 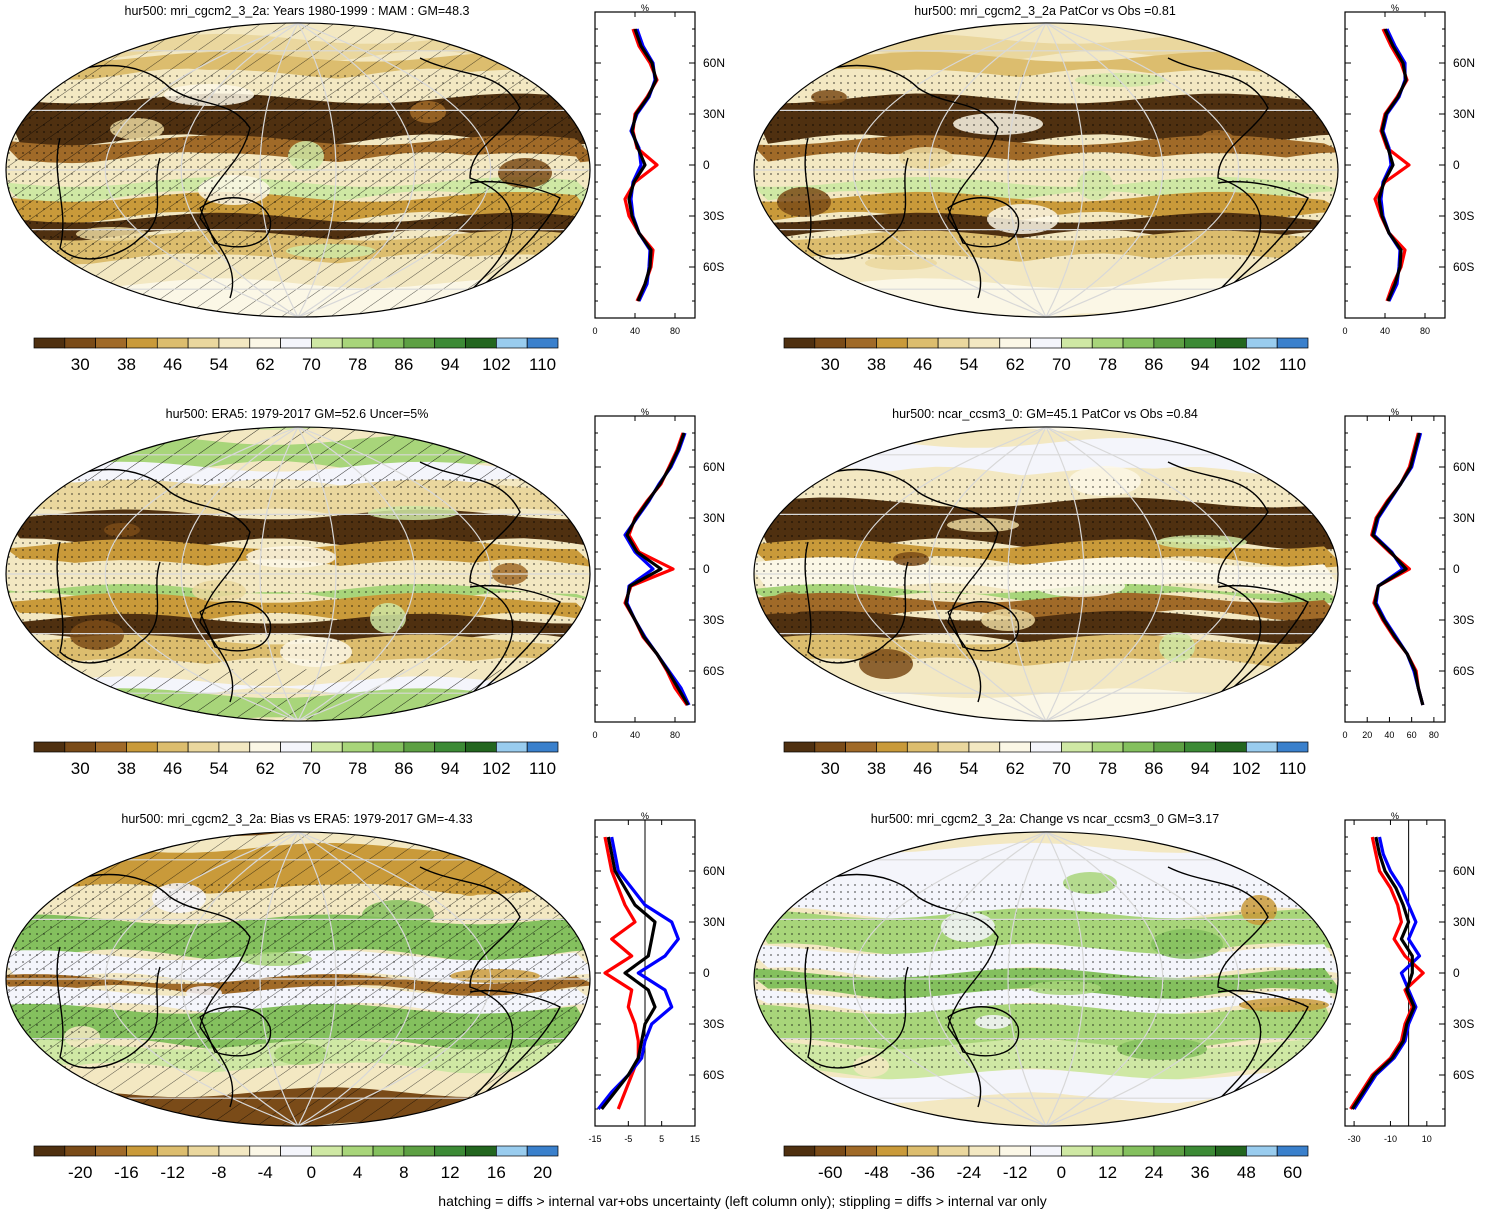 What do you see at coordinates (969, 1172) in the screenshot?
I see `colorbar-label: -24` at bounding box center [969, 1172].